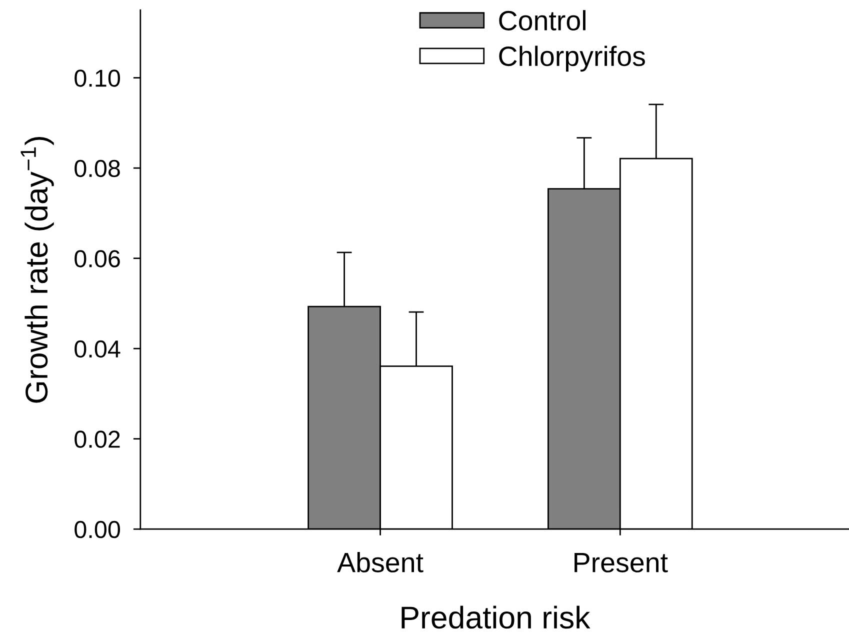 The height and width of the screenshot is (634, 849). Describe the element at coordinates (97, 78) in the screenshot. I see `y-tick-label: 0.10` at that location.